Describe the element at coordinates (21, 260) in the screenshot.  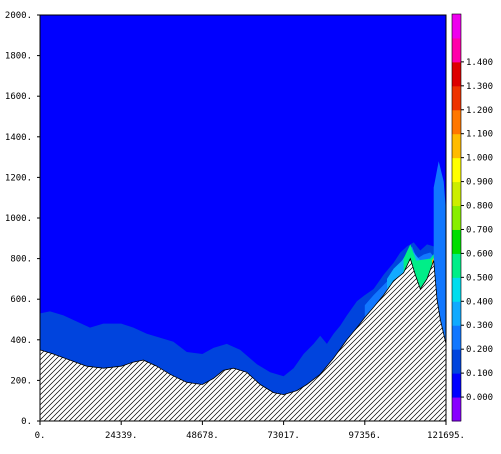
I see `y-tick-label: 800.` at that location.